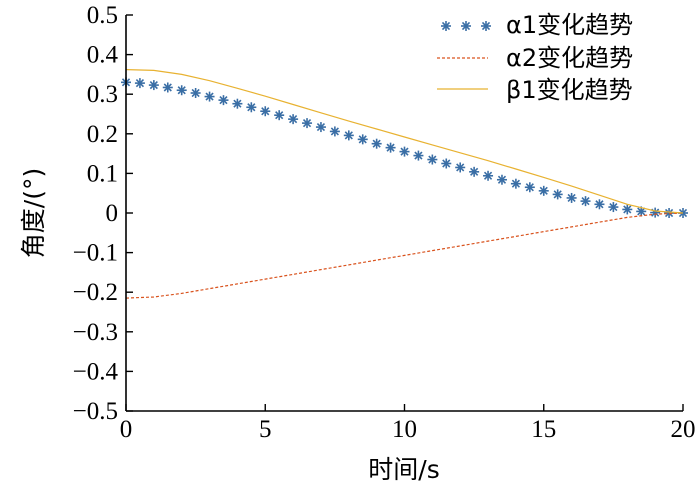 This screenshot has width=700, height=491. I want to click on legend-label-beta1: β1变化趋势, so click(569, 90).